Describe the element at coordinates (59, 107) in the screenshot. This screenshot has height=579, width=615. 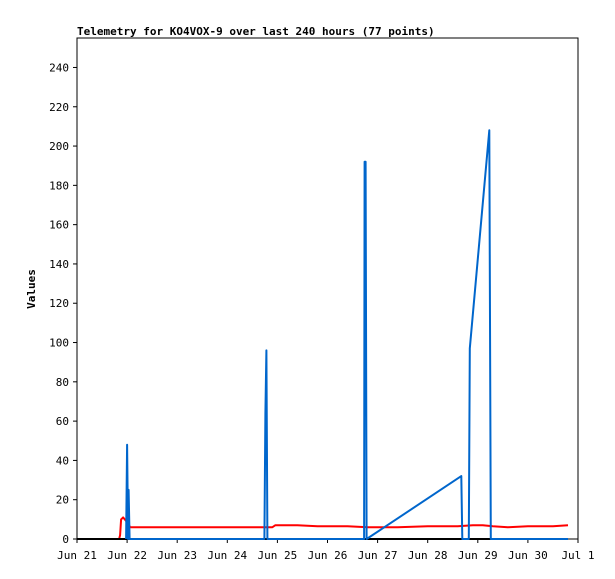
I see `y-tick-label: 220` at that location.